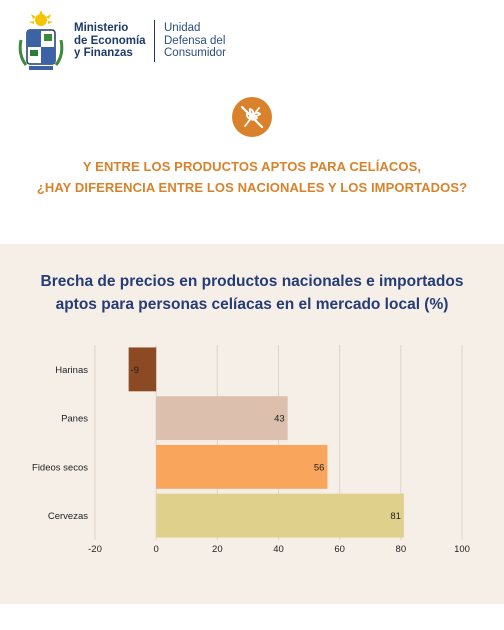  Describe the element at coordinates (68, 516) in the screenshot. I see `category-label: Cervezas` at that location.